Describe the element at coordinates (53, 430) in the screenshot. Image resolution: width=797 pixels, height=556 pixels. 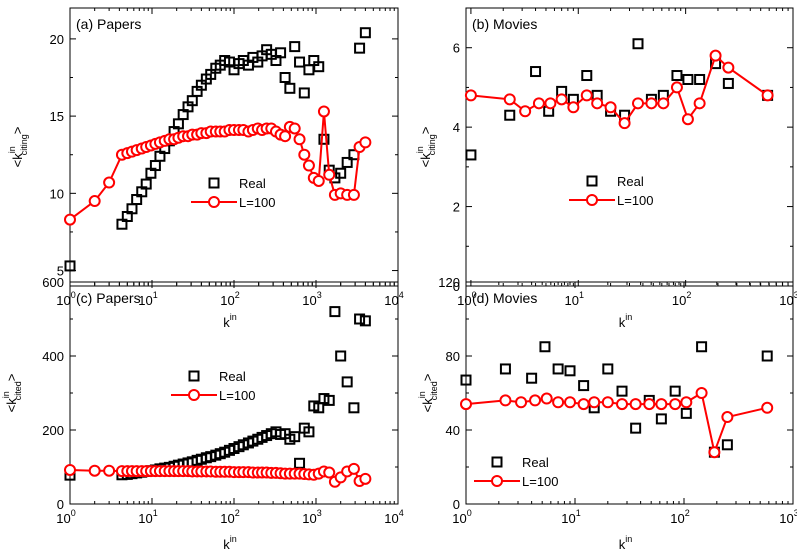
I see `y-tick-label: 200` at that location.